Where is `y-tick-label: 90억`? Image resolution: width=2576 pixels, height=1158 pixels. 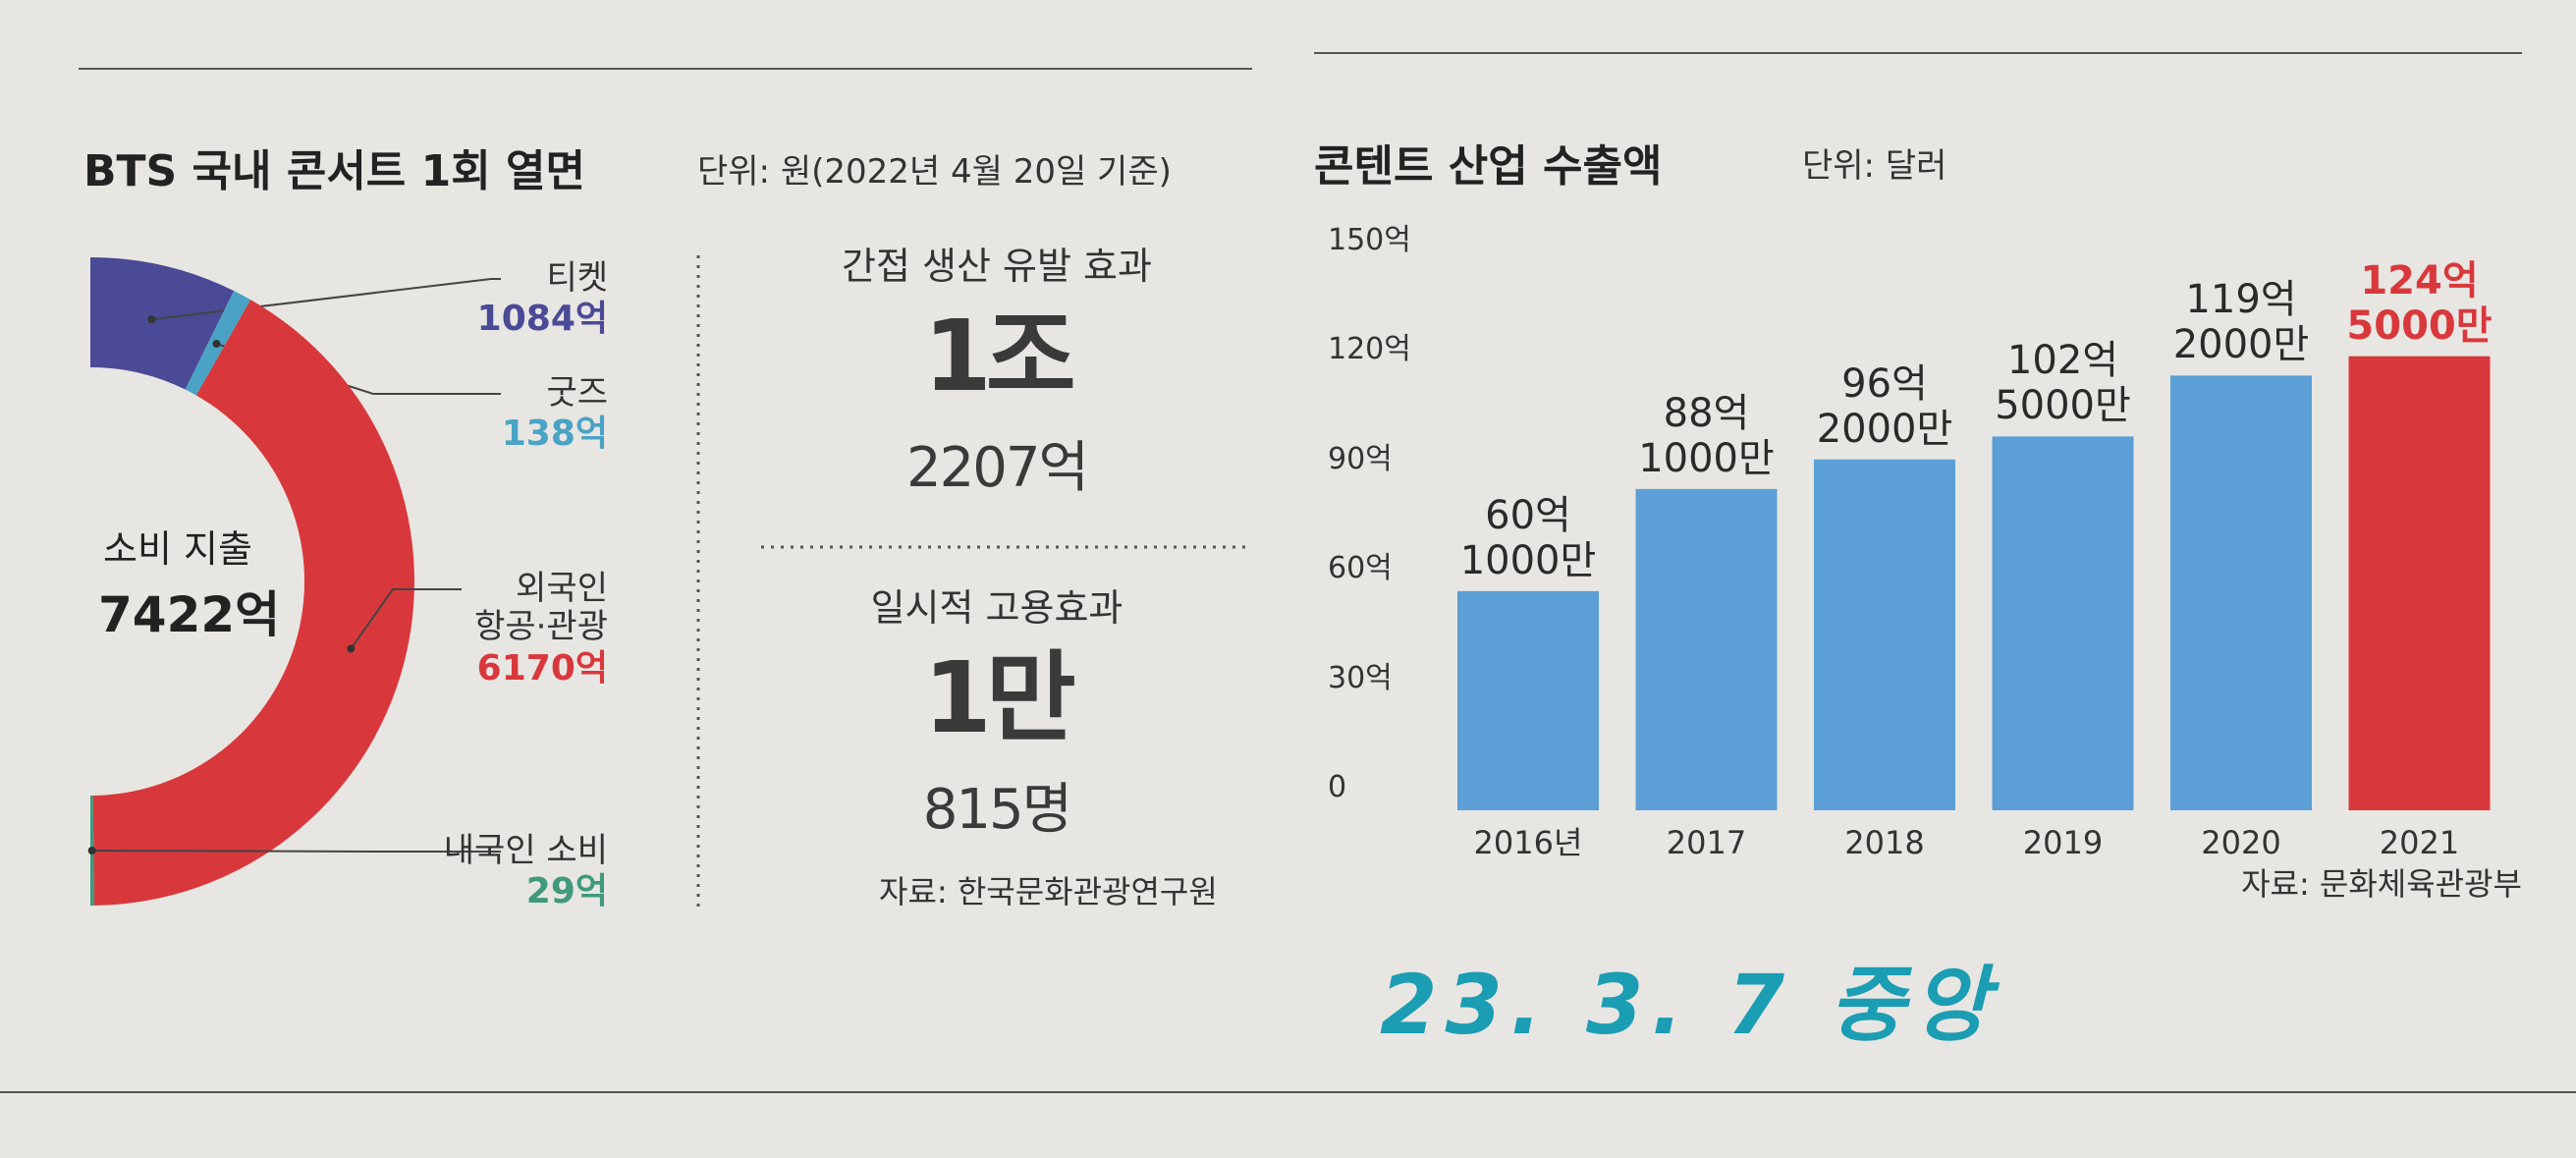
y-tick-label: 90억 is located at coordinates (1361, 458).